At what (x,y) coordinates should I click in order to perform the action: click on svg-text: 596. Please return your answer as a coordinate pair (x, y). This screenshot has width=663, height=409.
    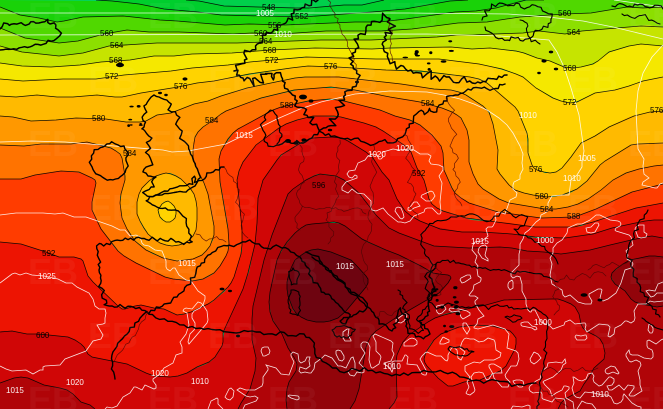
    Looking at the image, I should click on (319, 185).